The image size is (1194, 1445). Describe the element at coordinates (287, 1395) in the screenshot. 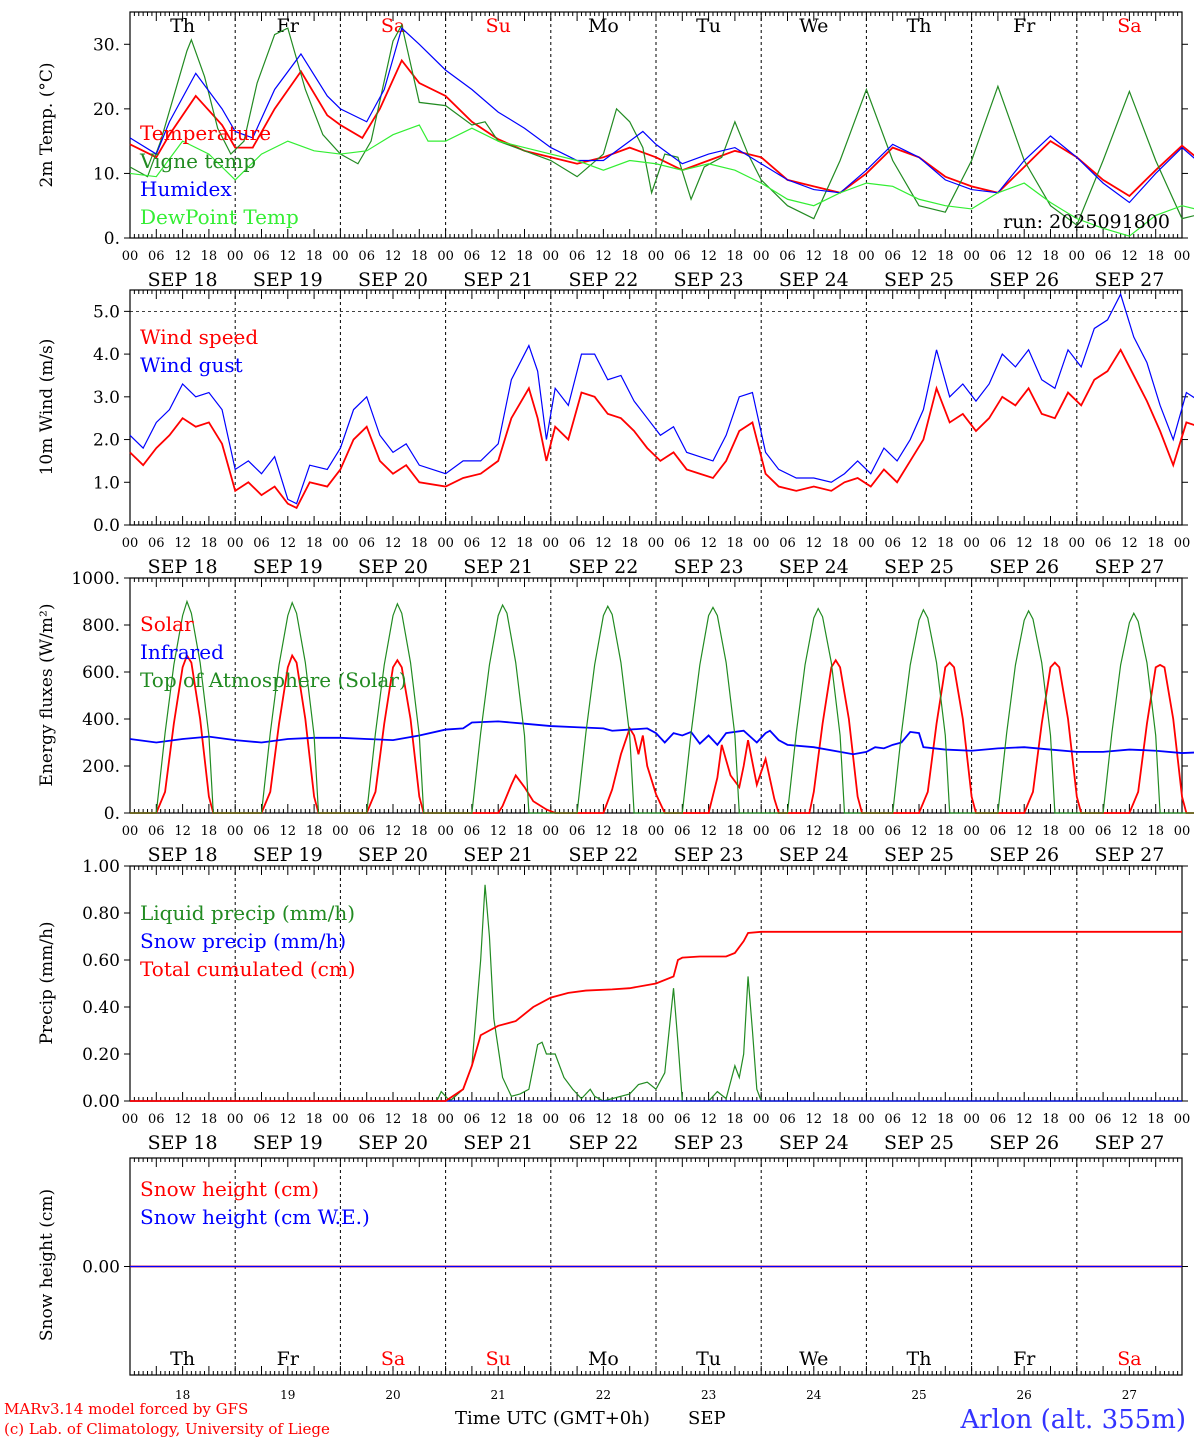

I see `day-number-label: 19` at that location.